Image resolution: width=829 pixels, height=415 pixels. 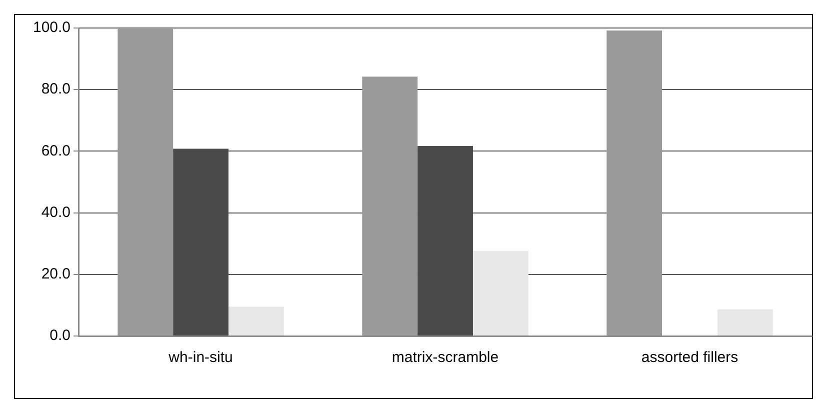 I want to click on x-tick-label: wh-in-situ, so click(x=200, y=357).